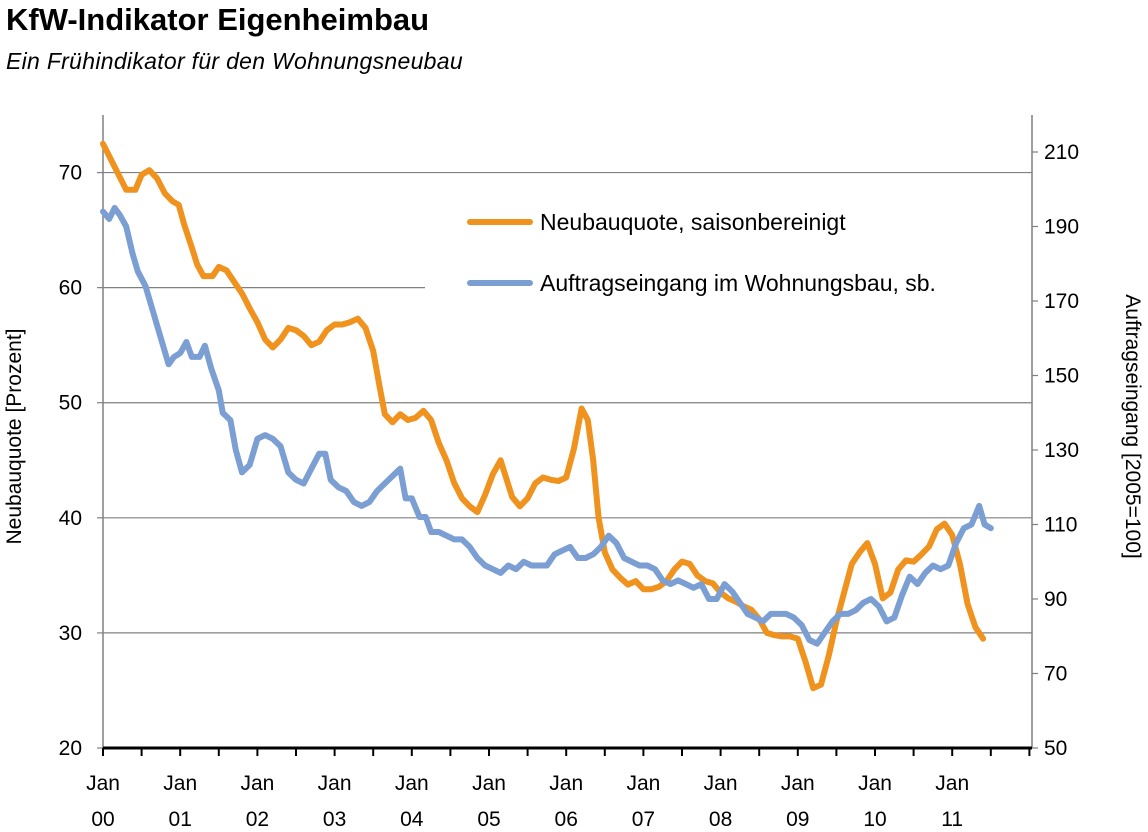  Describe the element at coordinates (643, 819) in the screenshot. I see `x-tick-label-year: 07` at that location.